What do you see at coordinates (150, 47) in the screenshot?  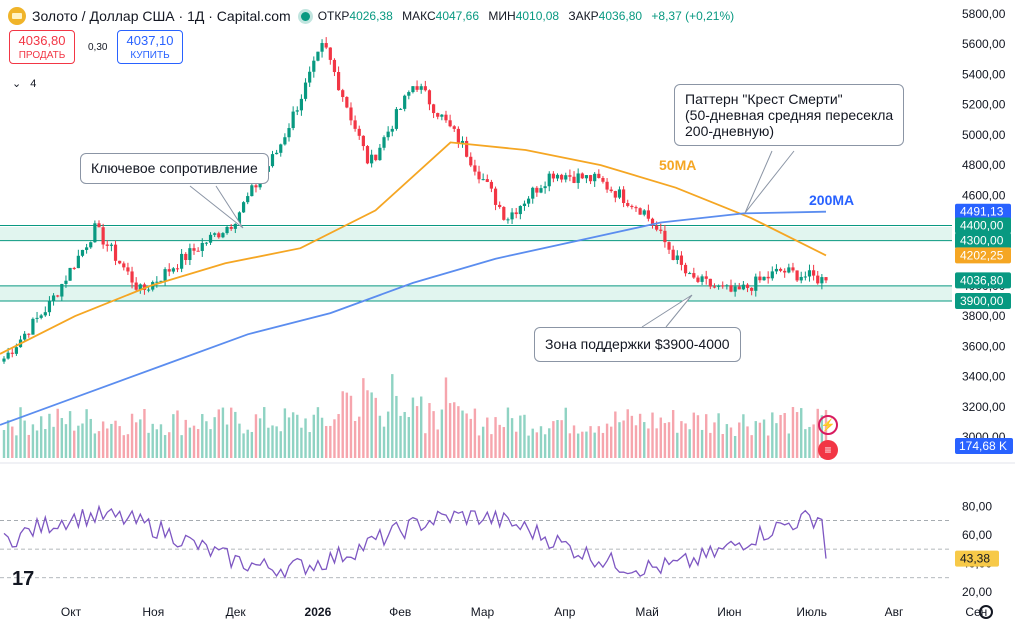 I see `buy-button: 4037,10 КУПИТЬ` at bounding box center [150, 47].